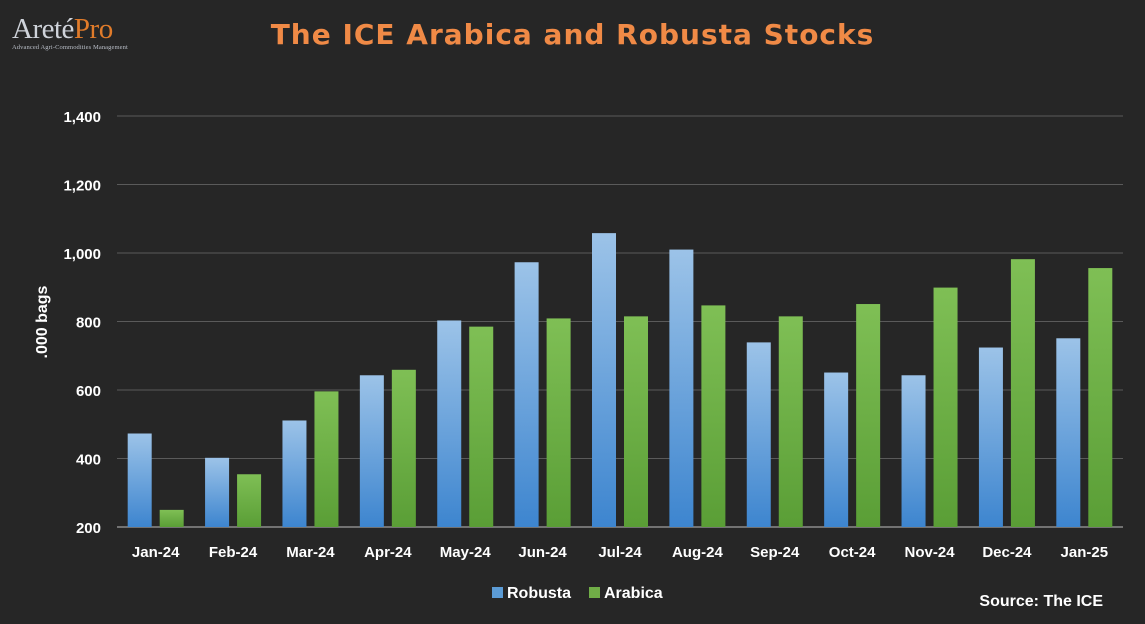  Describe the element at coordinates (233, 552) in the screenshot. I see `x-tick-label: Feb-24` at that location.